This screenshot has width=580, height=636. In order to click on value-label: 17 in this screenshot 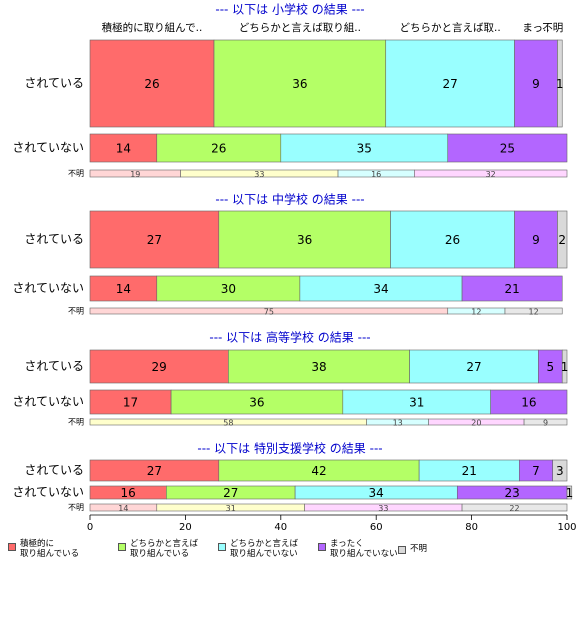, I will do `click(130, 403)`.